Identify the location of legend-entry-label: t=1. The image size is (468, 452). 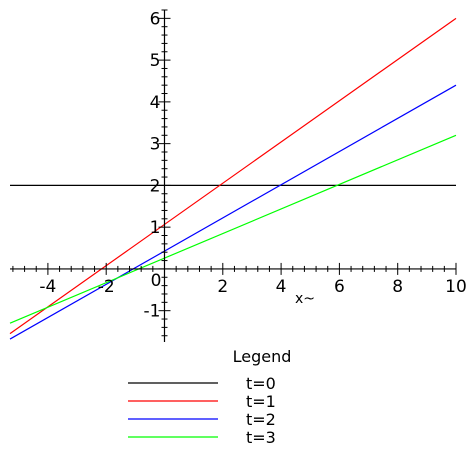
(261, 401).